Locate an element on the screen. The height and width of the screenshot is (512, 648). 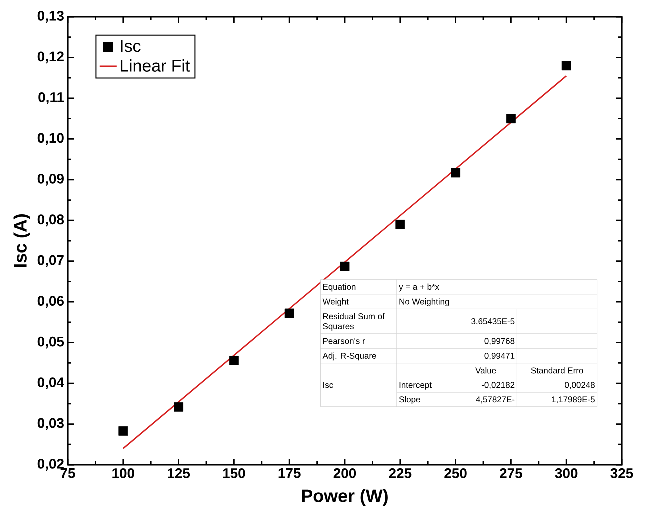
y-tick-label: 0,06 is located at coordinates (51, 302).